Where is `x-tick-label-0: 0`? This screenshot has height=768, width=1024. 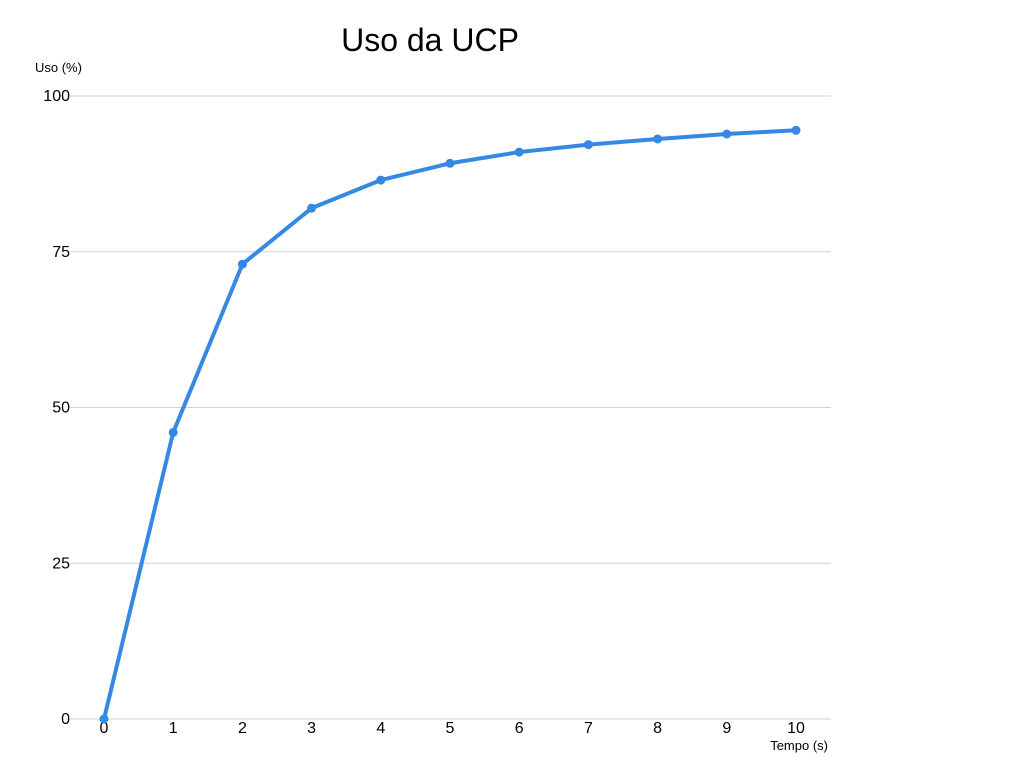 x-tick-label-0: 0 is located at coordinates (104, 728).